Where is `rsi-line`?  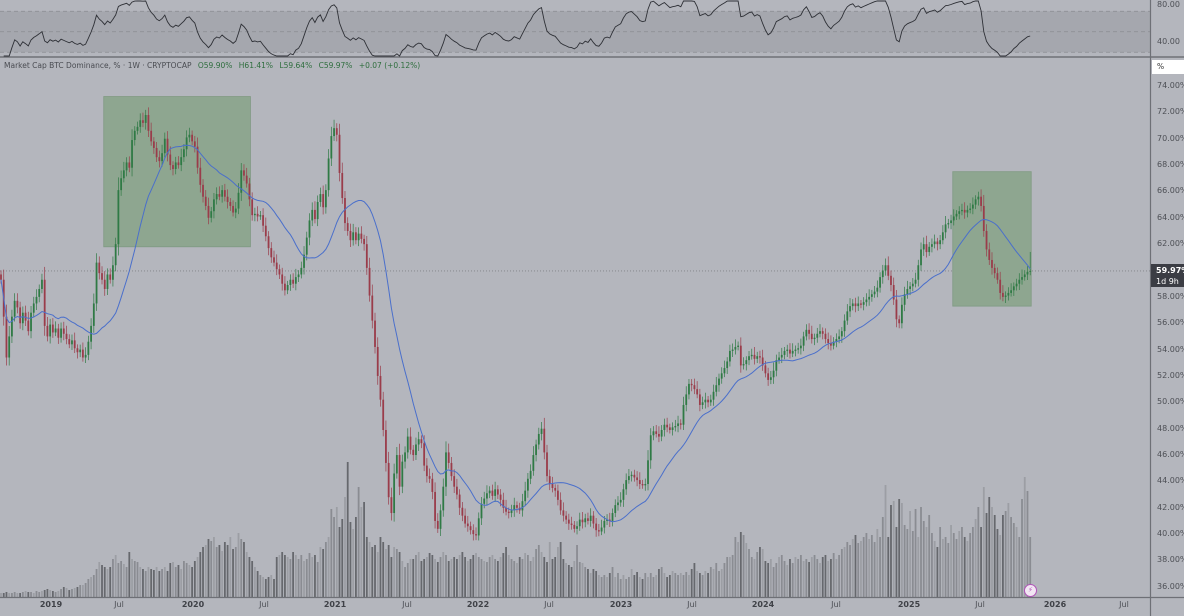
rsi-line is located at coordinates (517, 28).